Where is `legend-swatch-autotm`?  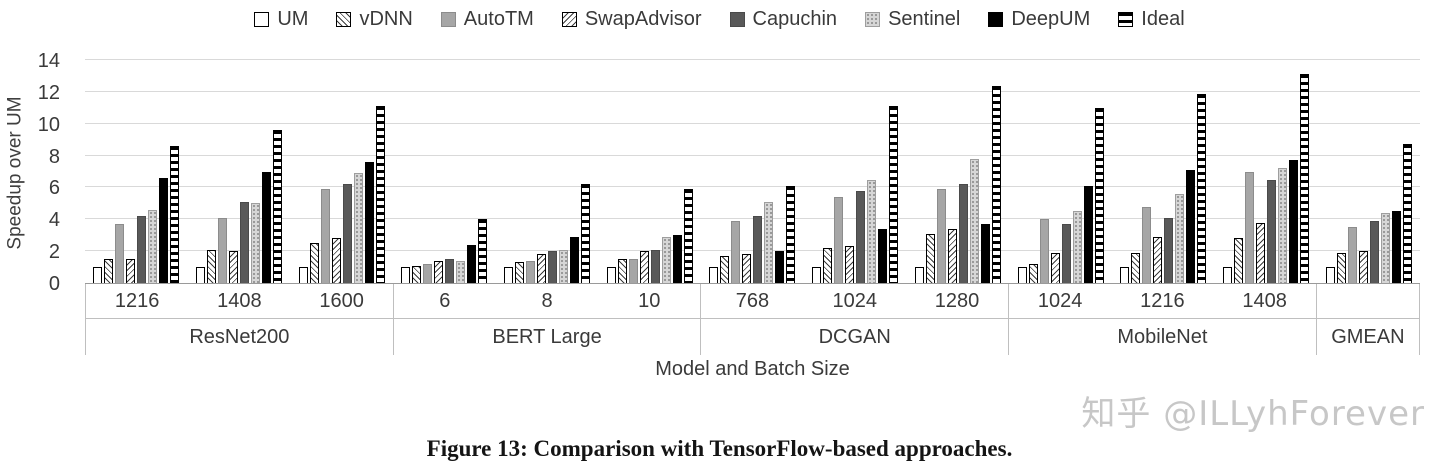 legend-swatch-autotm is located at coordinates (448, 19).